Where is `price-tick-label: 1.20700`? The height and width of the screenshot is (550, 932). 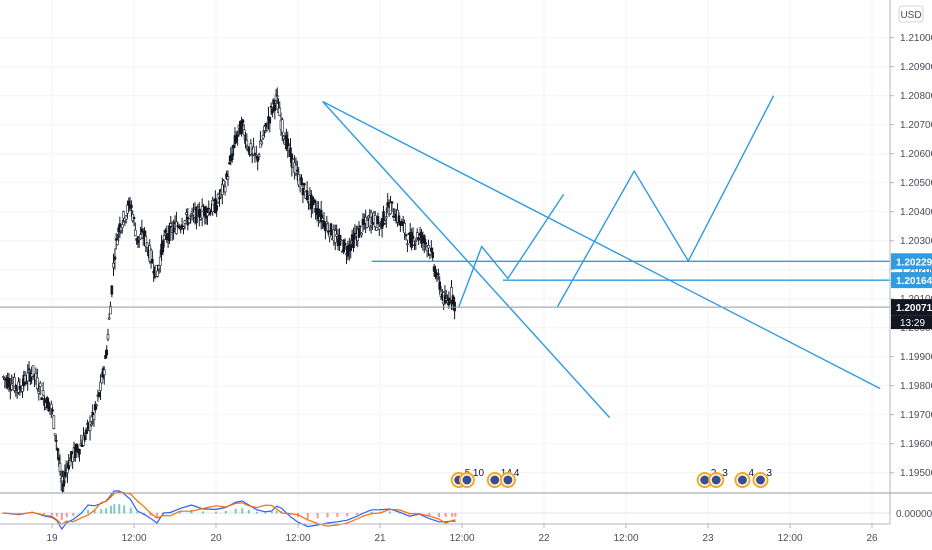 price-tick-label: 1.20700 is located at coordinates (916, 125).